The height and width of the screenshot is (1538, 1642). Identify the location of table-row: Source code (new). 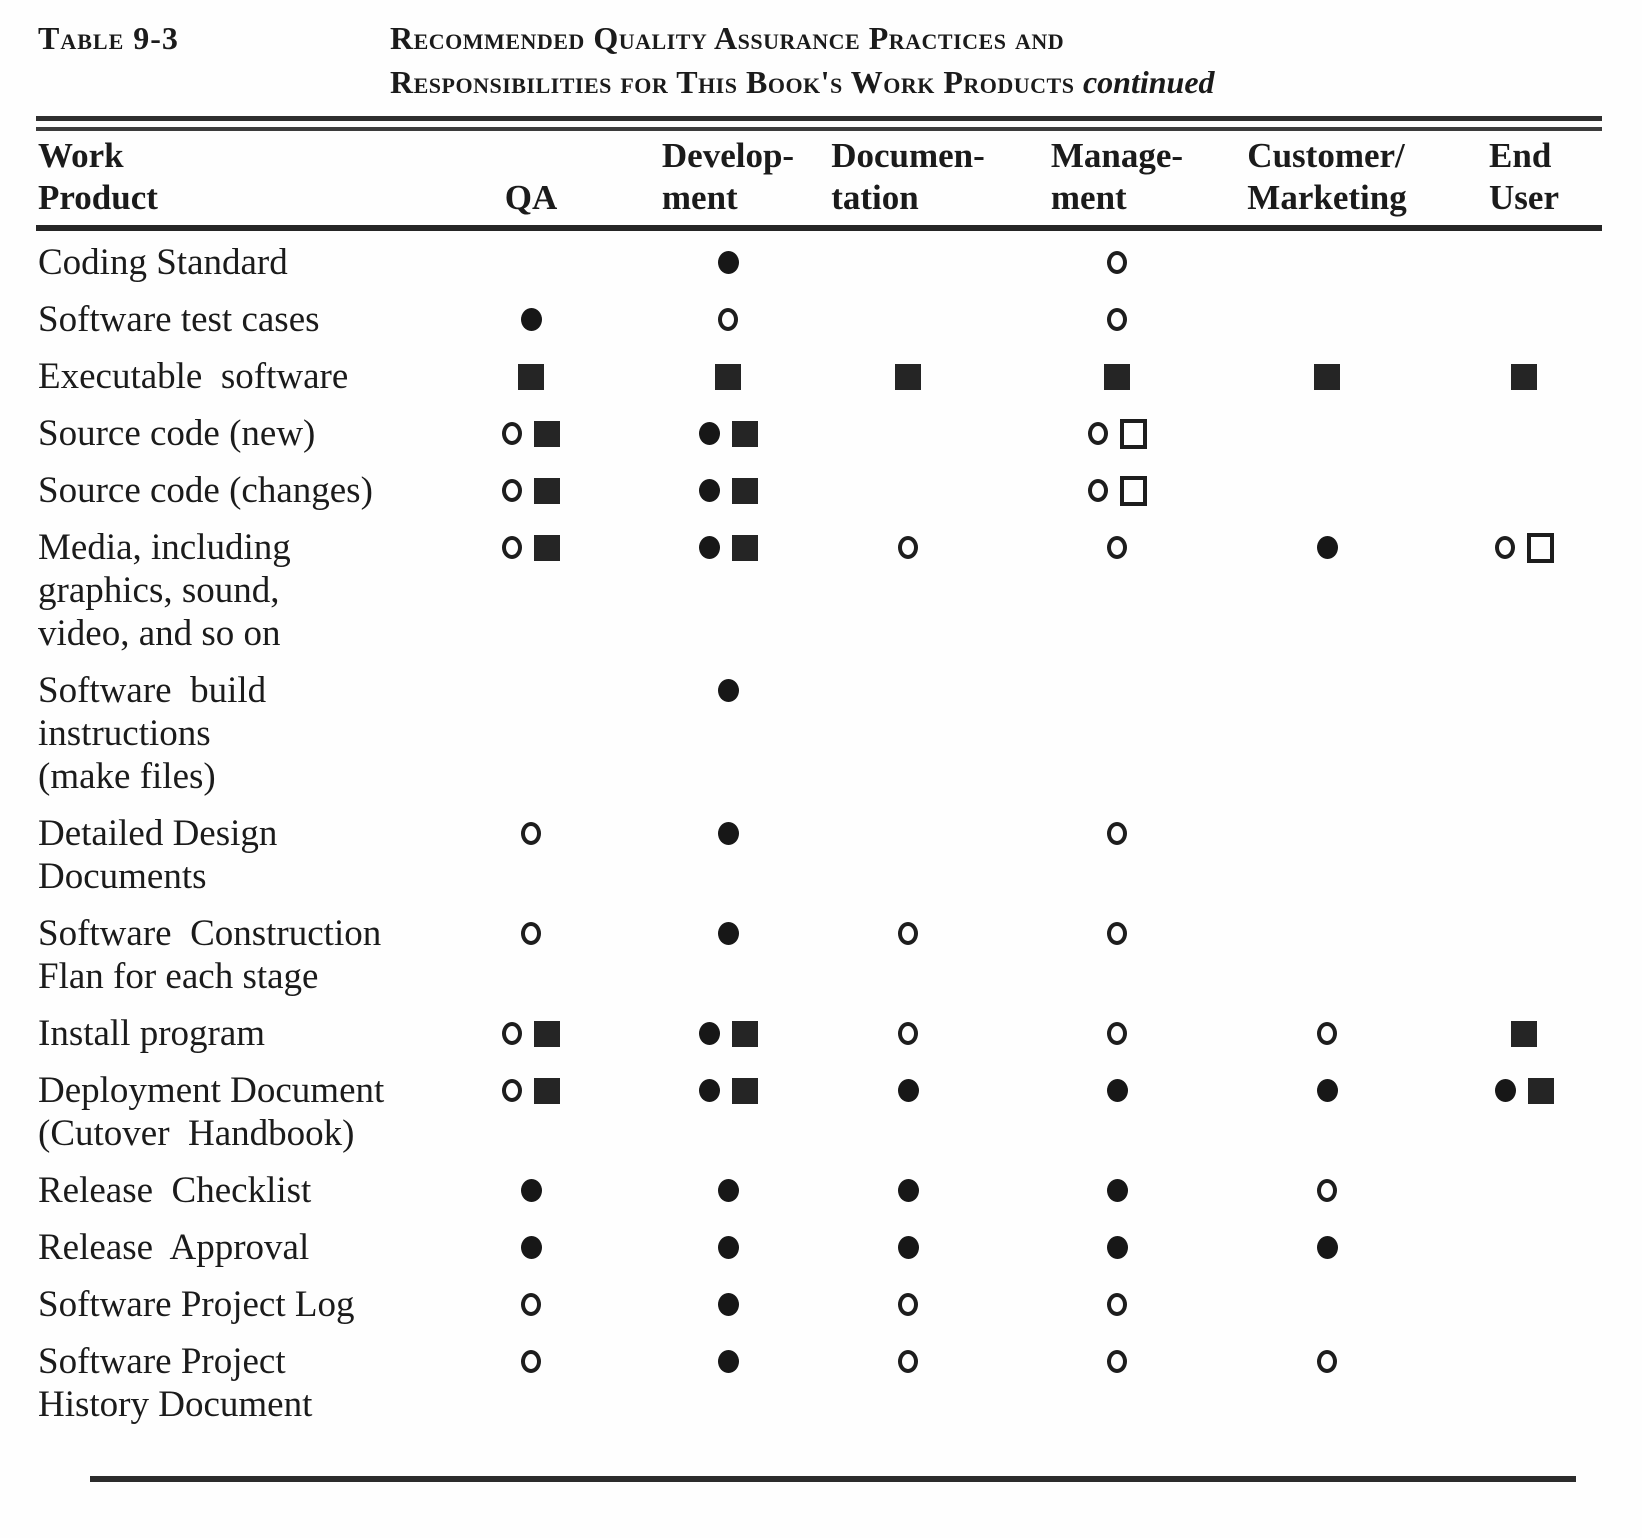
(821, 440).